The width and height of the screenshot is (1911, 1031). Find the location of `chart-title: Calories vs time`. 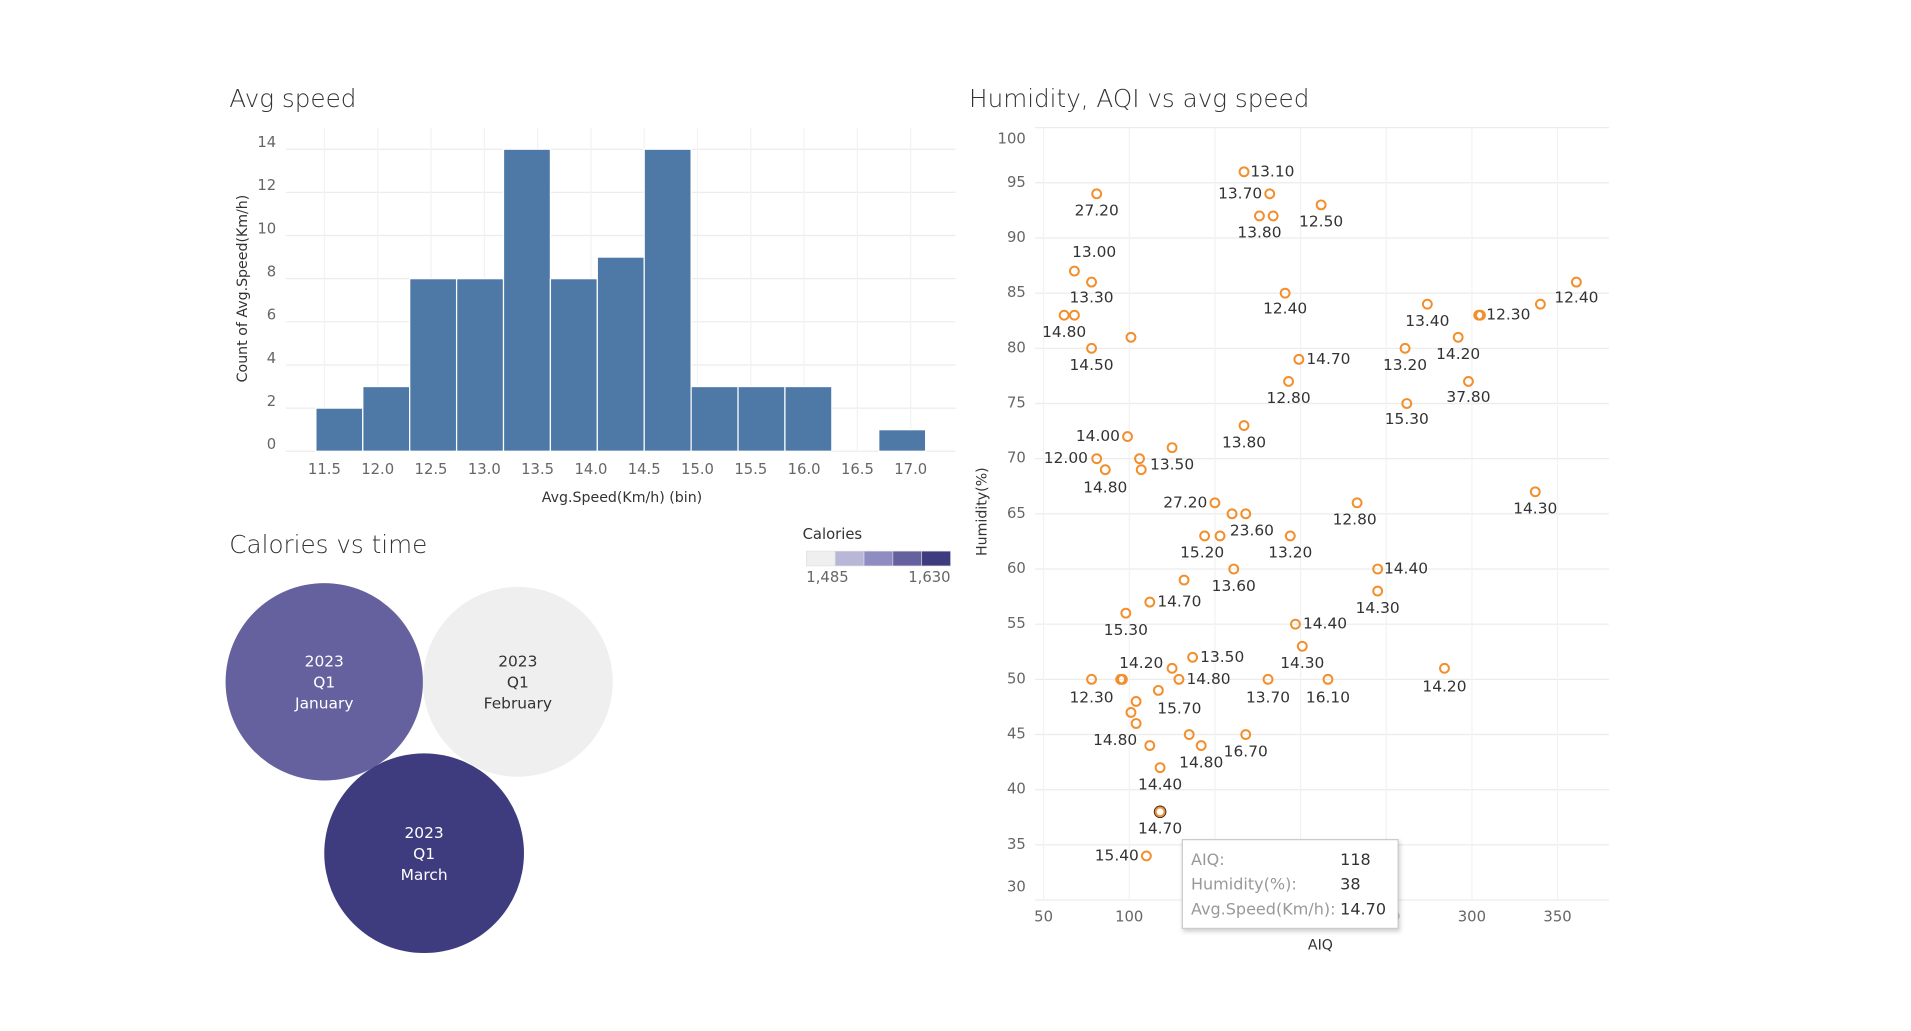

chart-title: Calories vs time is located at coordinates (328, 544).